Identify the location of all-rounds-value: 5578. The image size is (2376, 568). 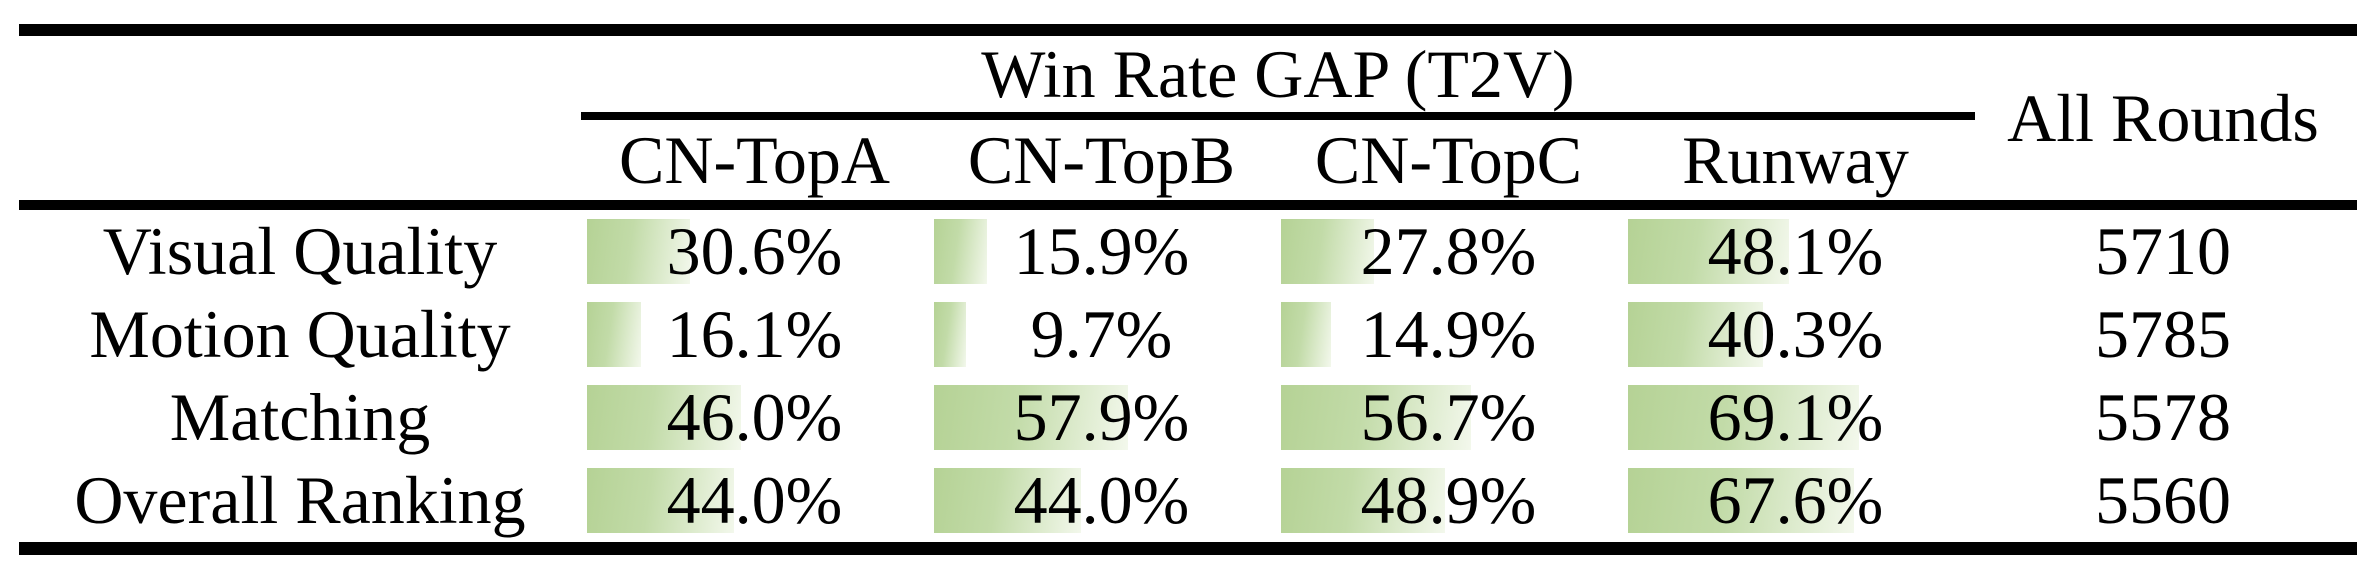
(2163, 417).